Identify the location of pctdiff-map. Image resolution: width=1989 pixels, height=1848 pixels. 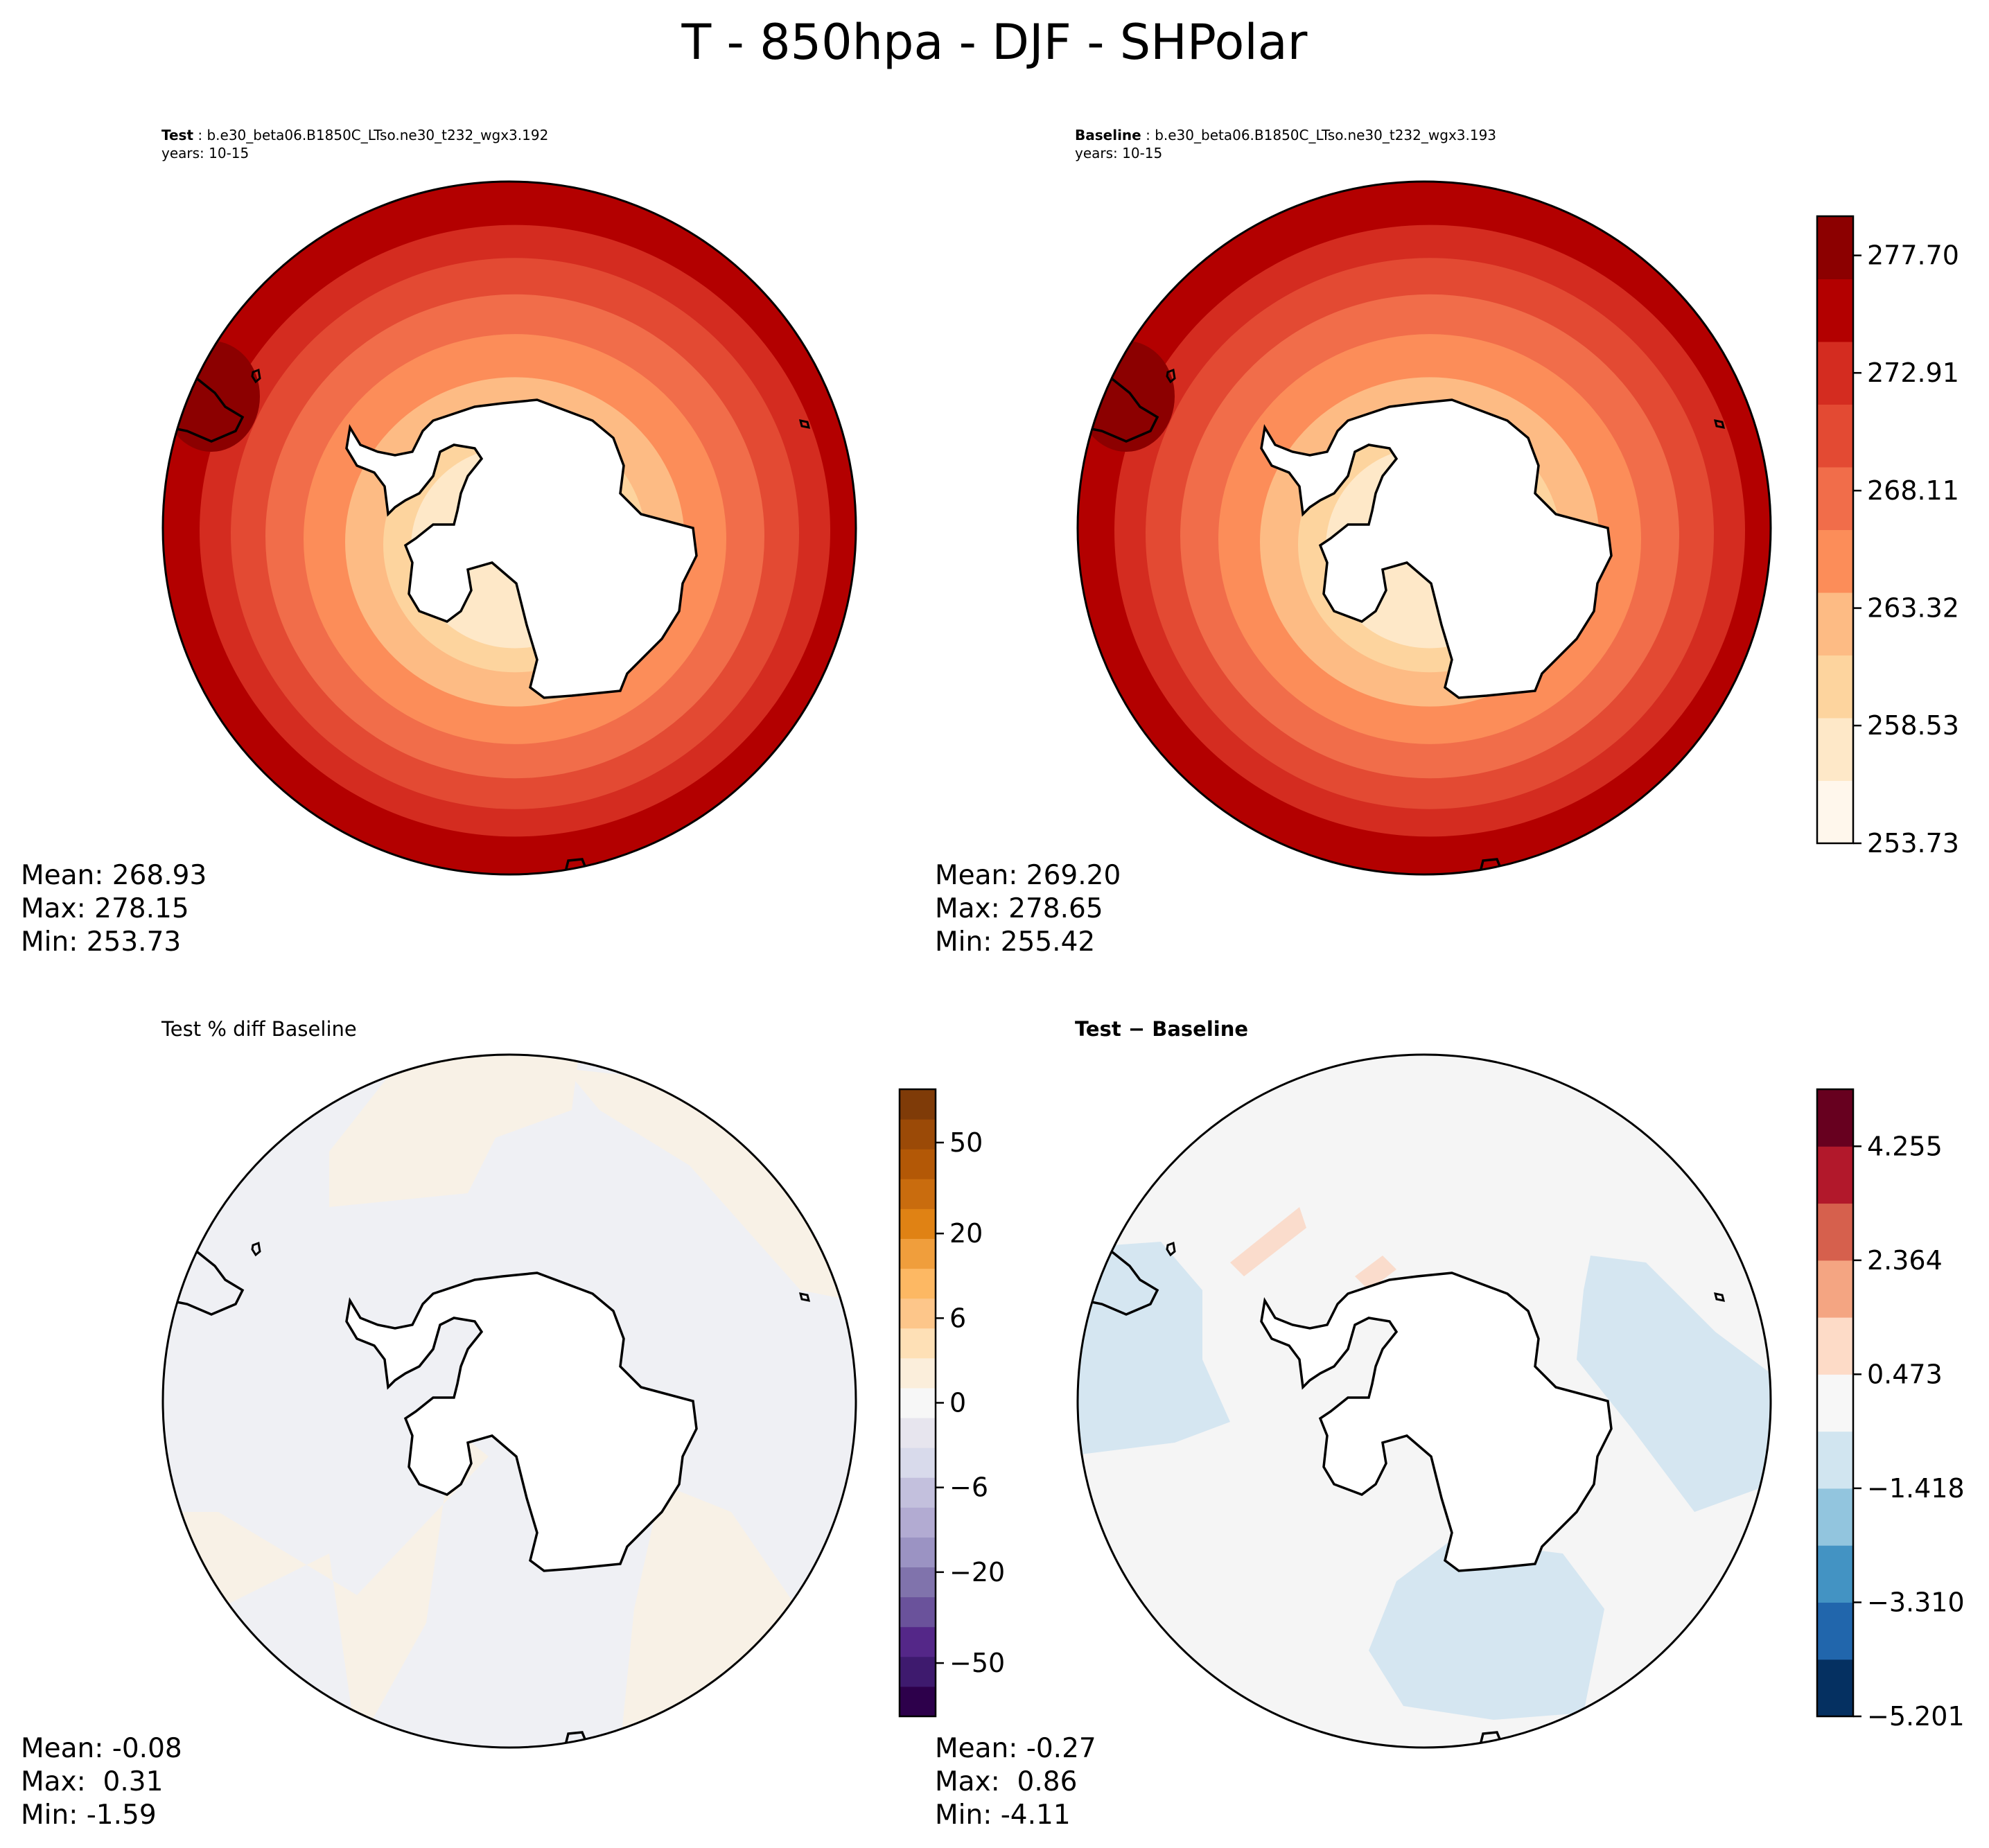
(509, 1401).